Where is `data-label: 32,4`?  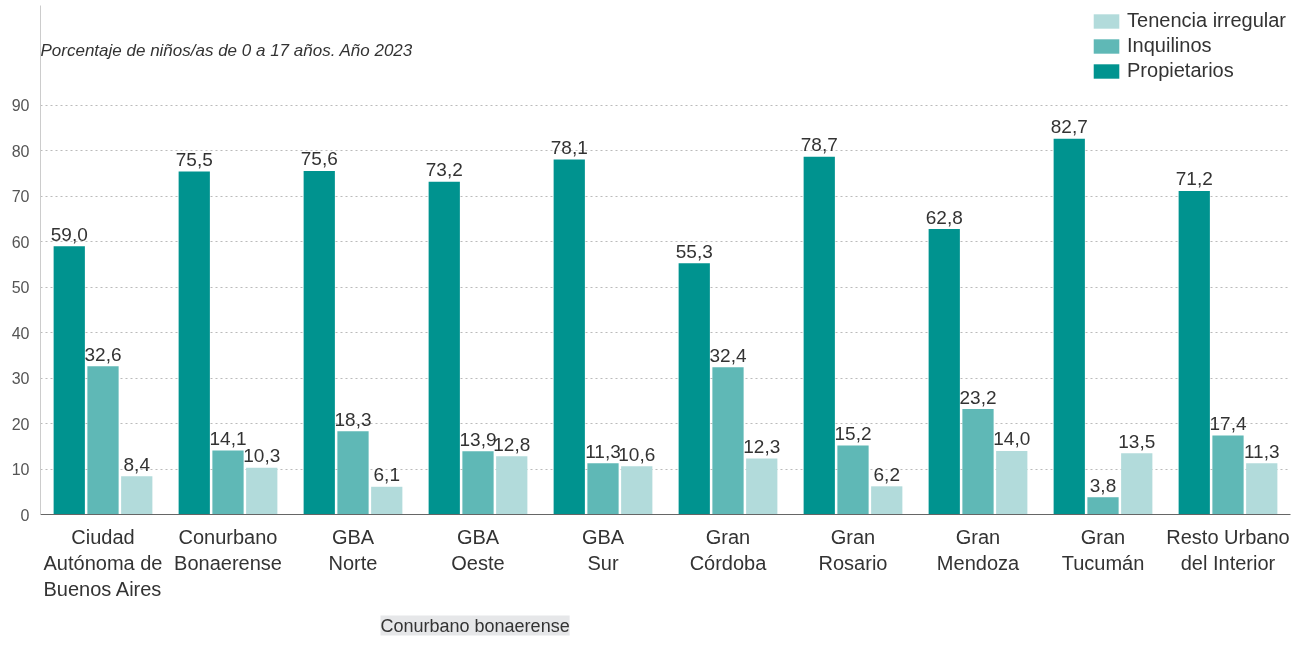 data-label: 32,4 is located at coordinates (728, 355).